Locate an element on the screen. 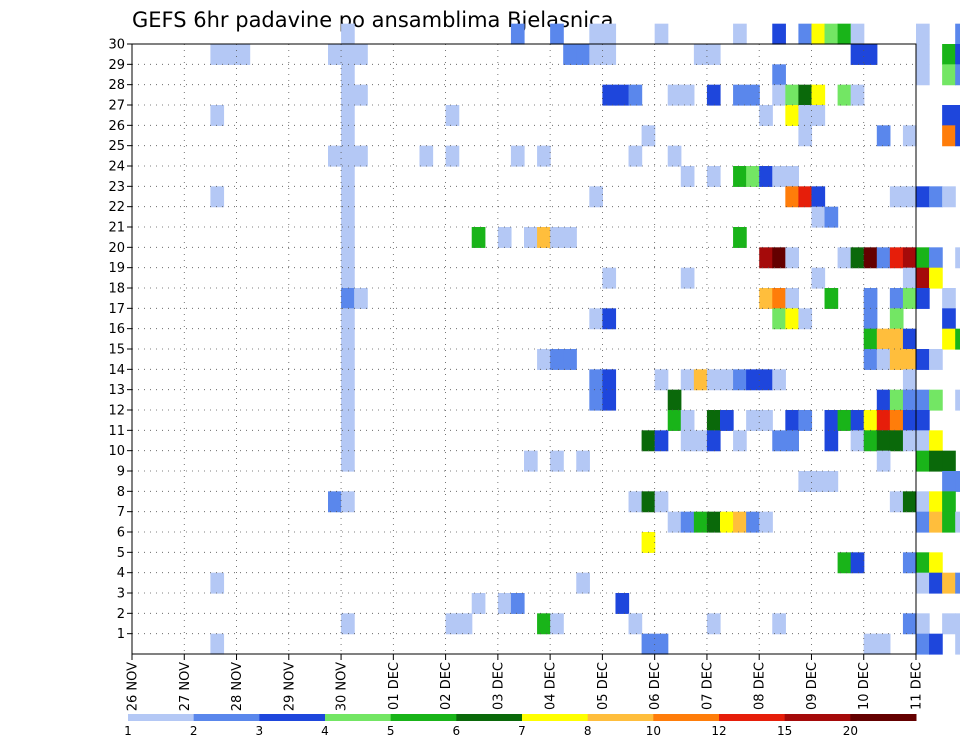 Image resolution: width=960 pixels, height=742 pixels. y-tick-label: 19 is located at coordinates (116, 268).